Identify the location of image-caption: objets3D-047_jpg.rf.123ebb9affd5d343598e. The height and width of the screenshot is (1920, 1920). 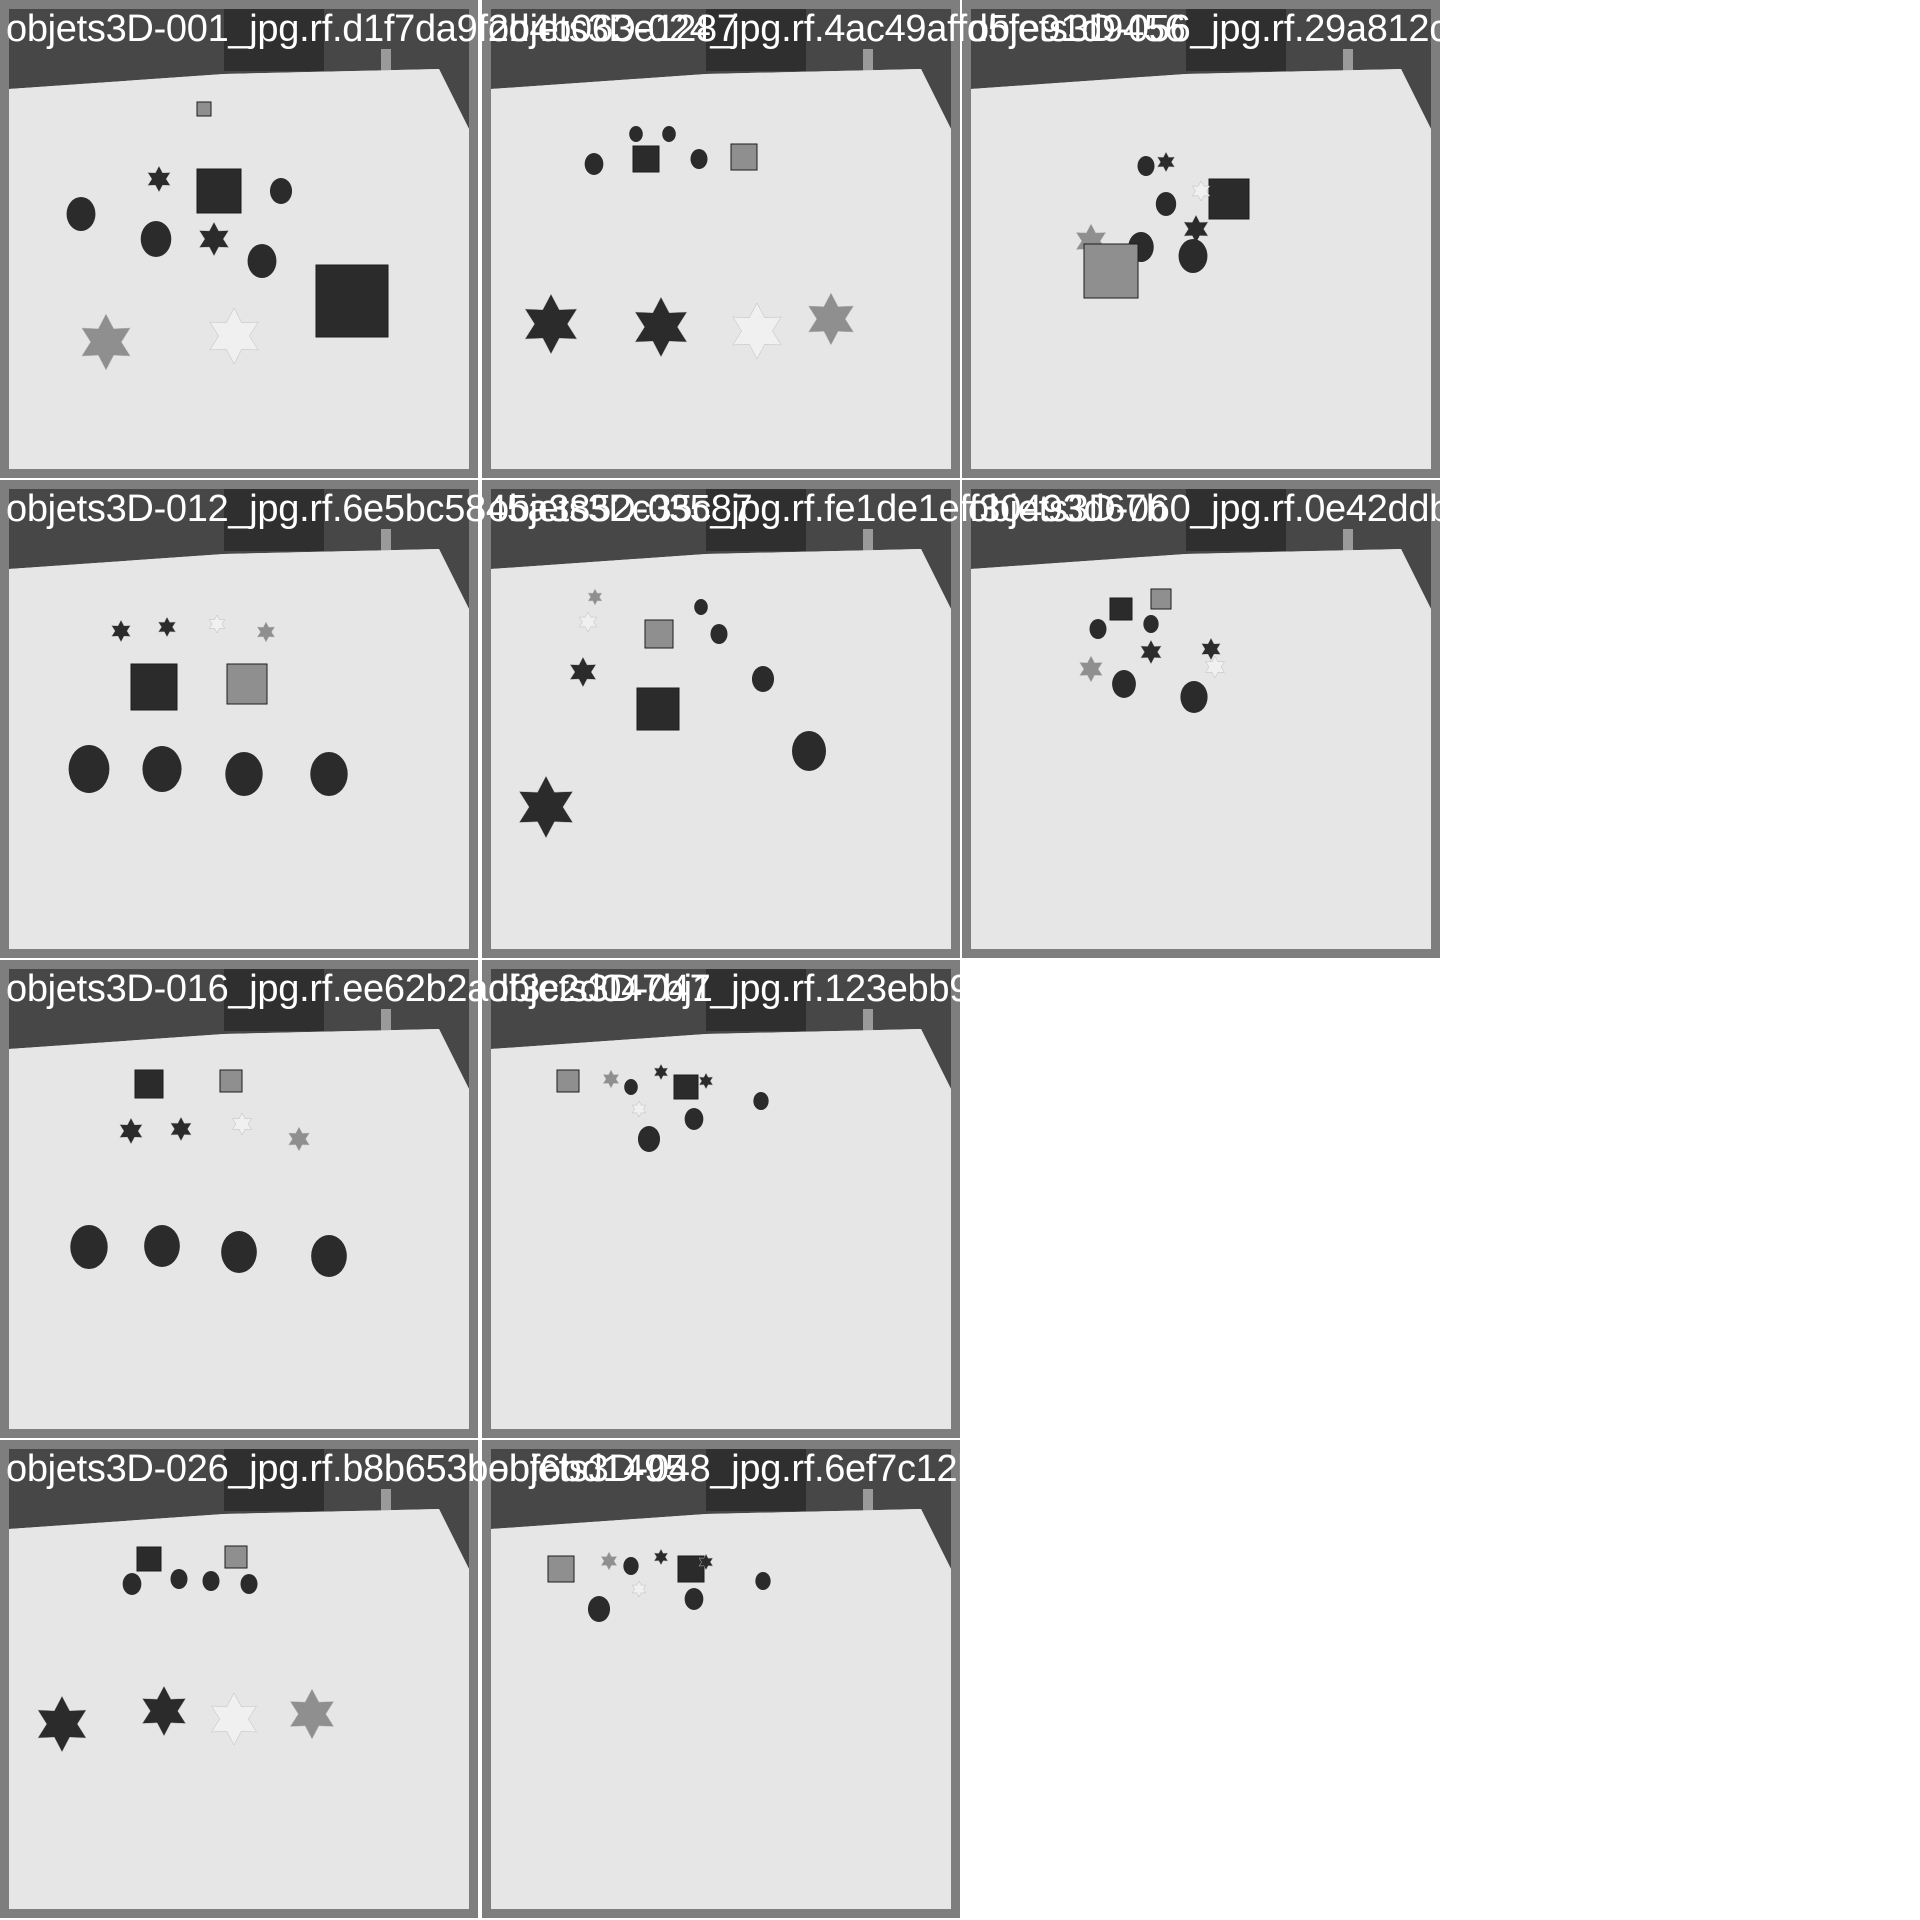
(854, 989).